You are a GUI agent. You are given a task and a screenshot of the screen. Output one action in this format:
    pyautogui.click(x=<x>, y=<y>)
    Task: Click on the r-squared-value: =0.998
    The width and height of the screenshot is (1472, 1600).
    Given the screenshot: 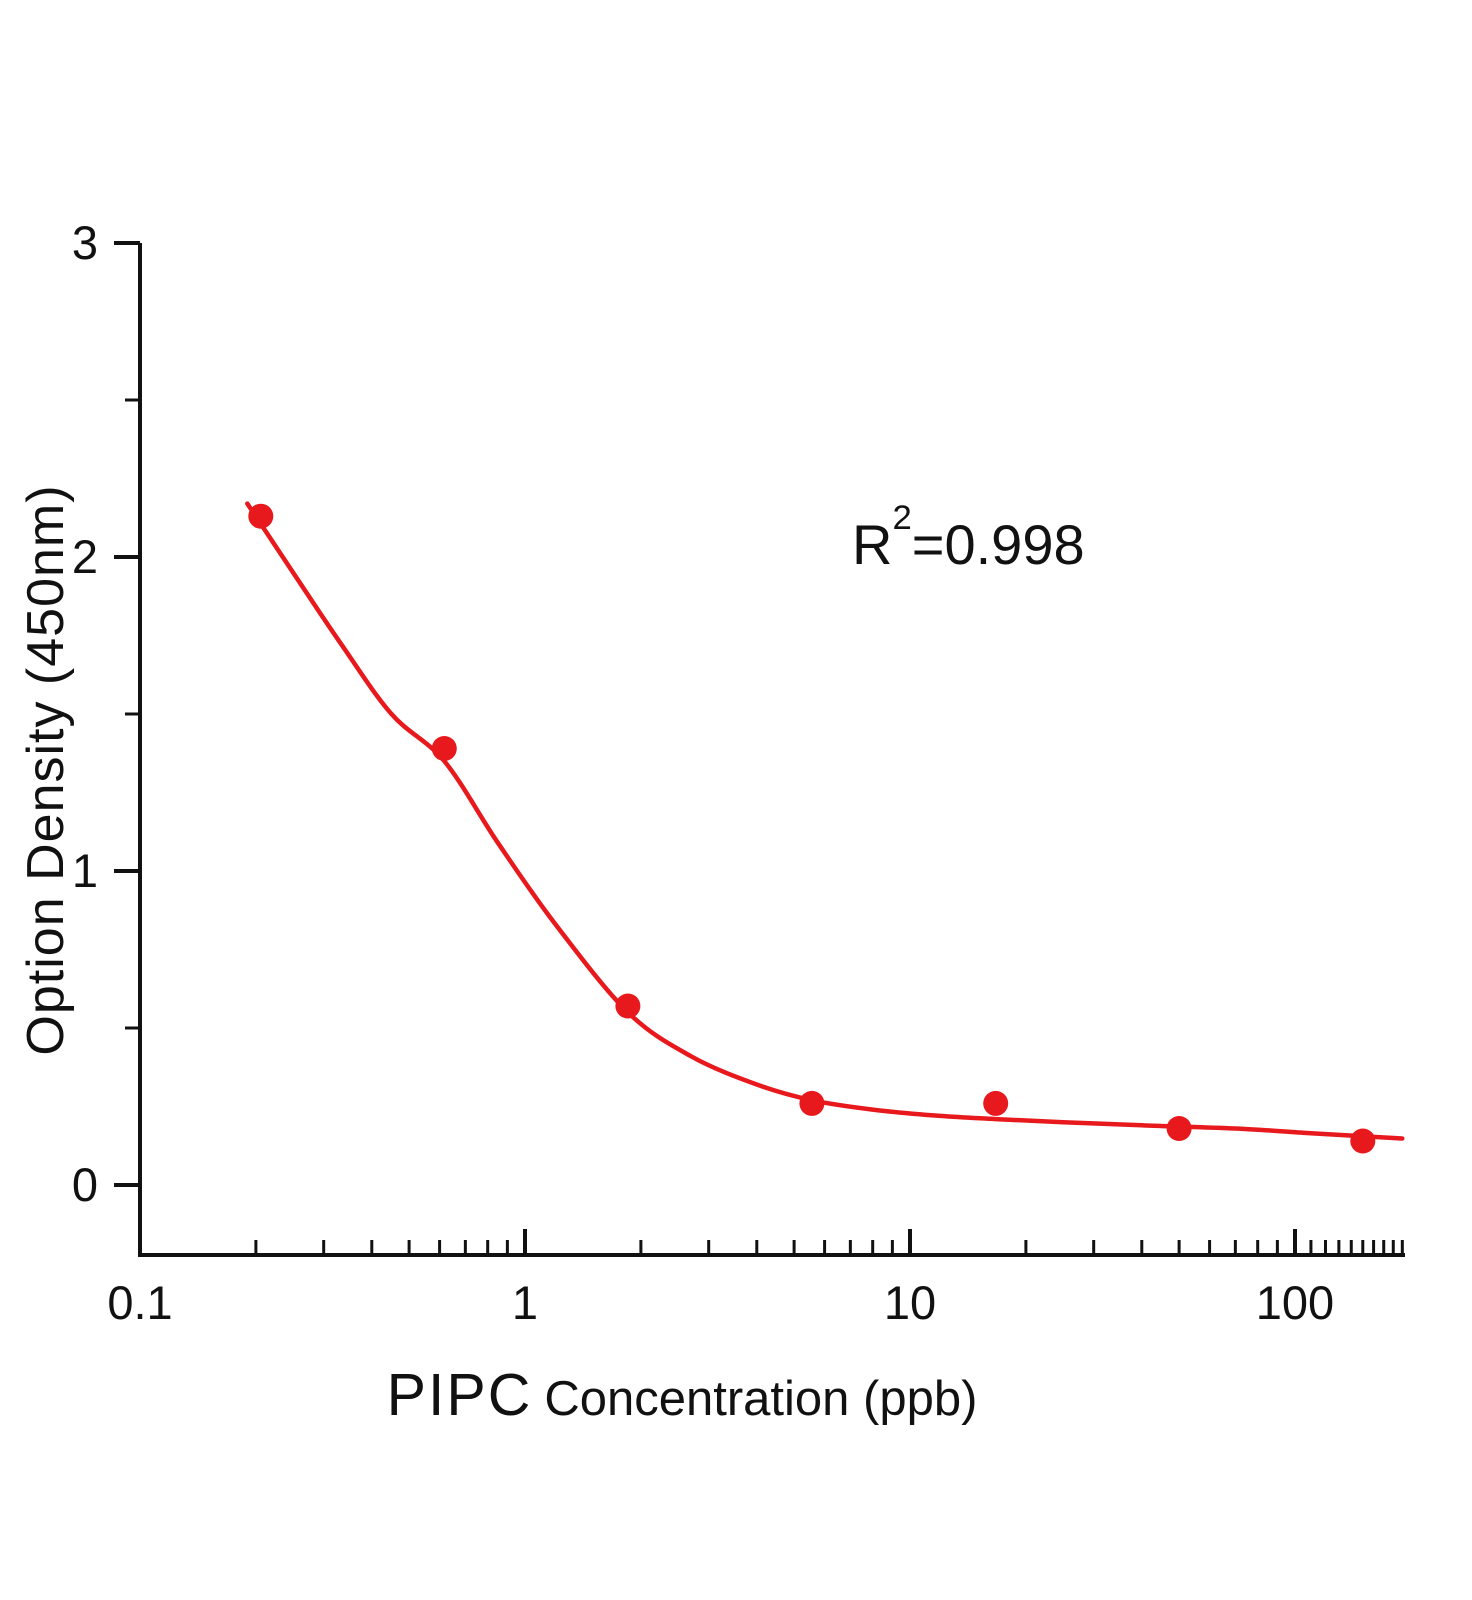 What is the action you would take?
    pyautogui.click(x=998, y=544)
    